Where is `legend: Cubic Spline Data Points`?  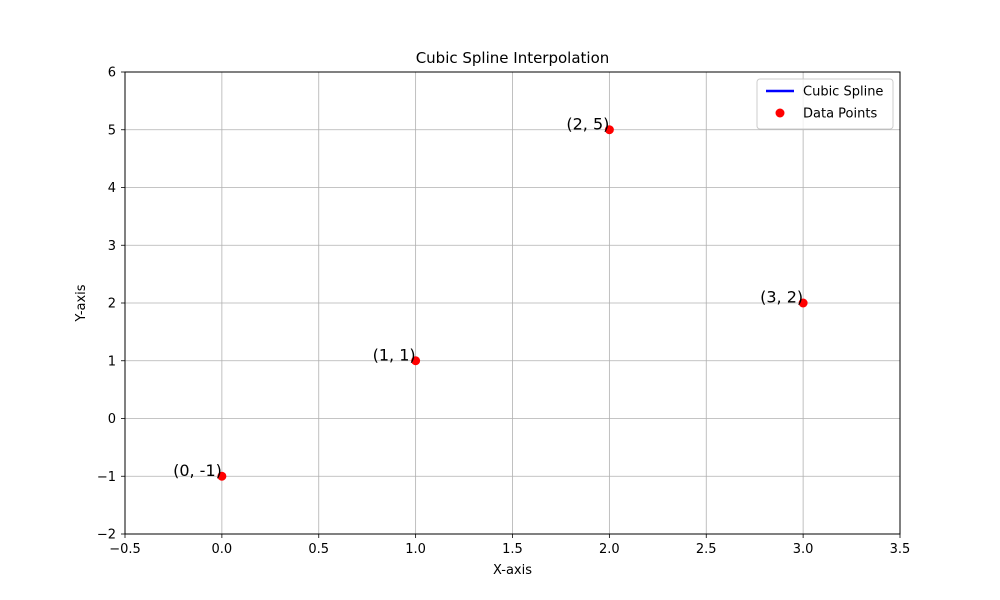 legend: Cubic Spline Data Points is located at coordinates (825, 104).